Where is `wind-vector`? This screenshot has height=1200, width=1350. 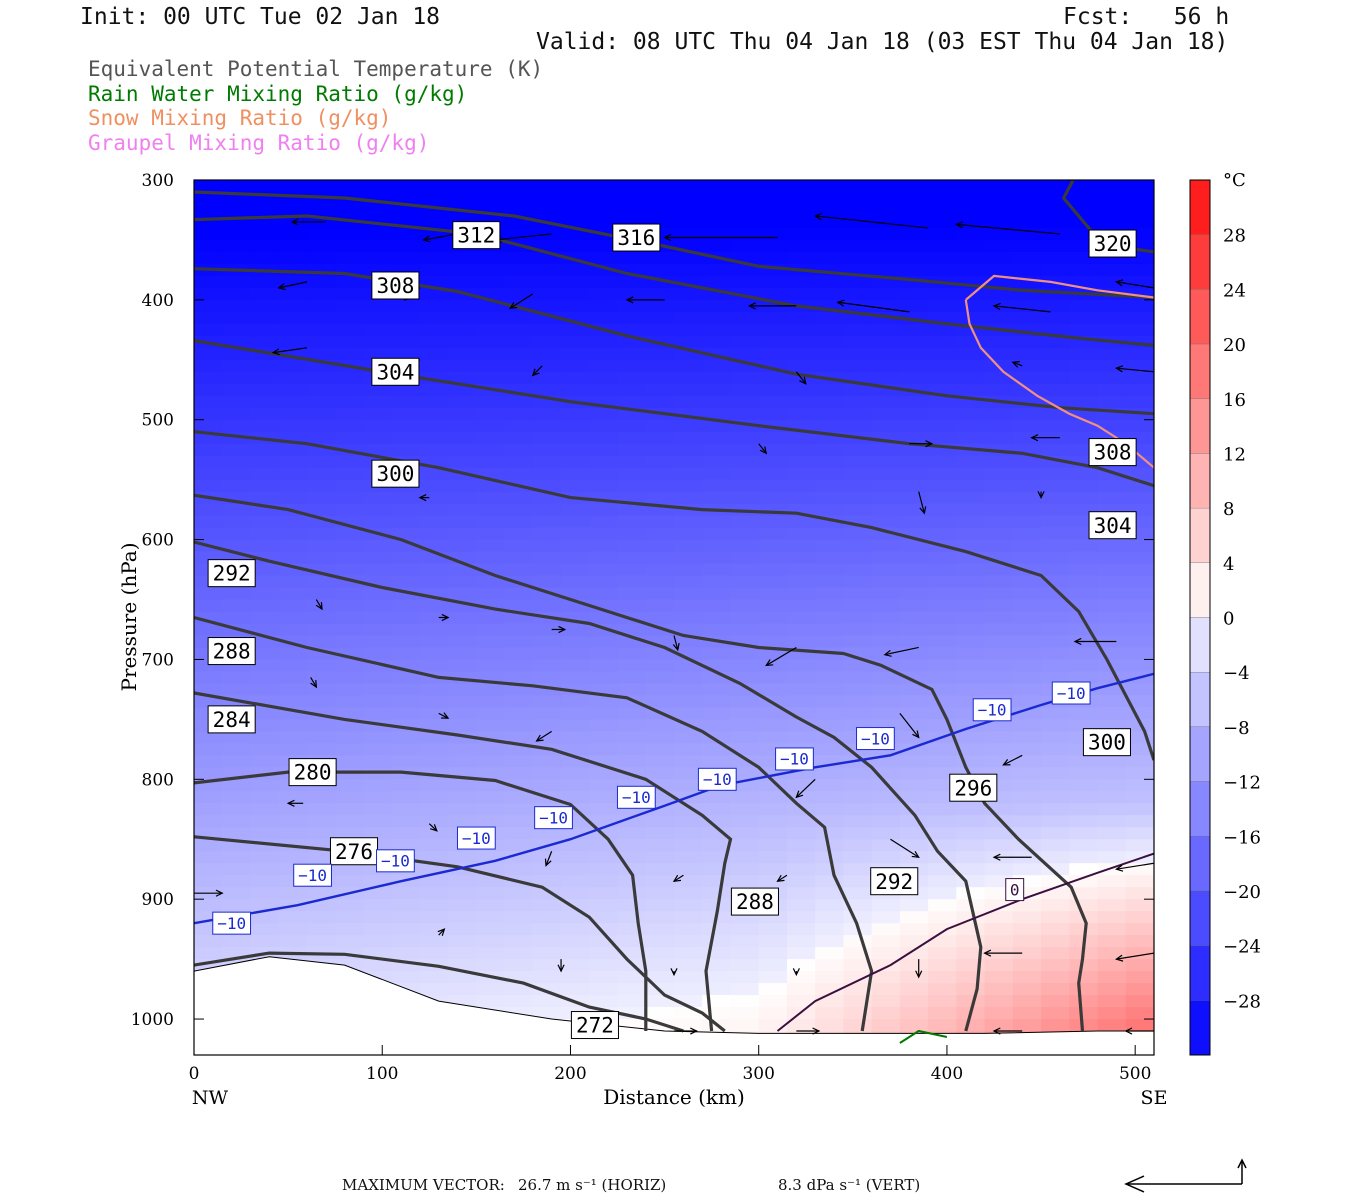 wind-vector is located at coordinates (801, 378).